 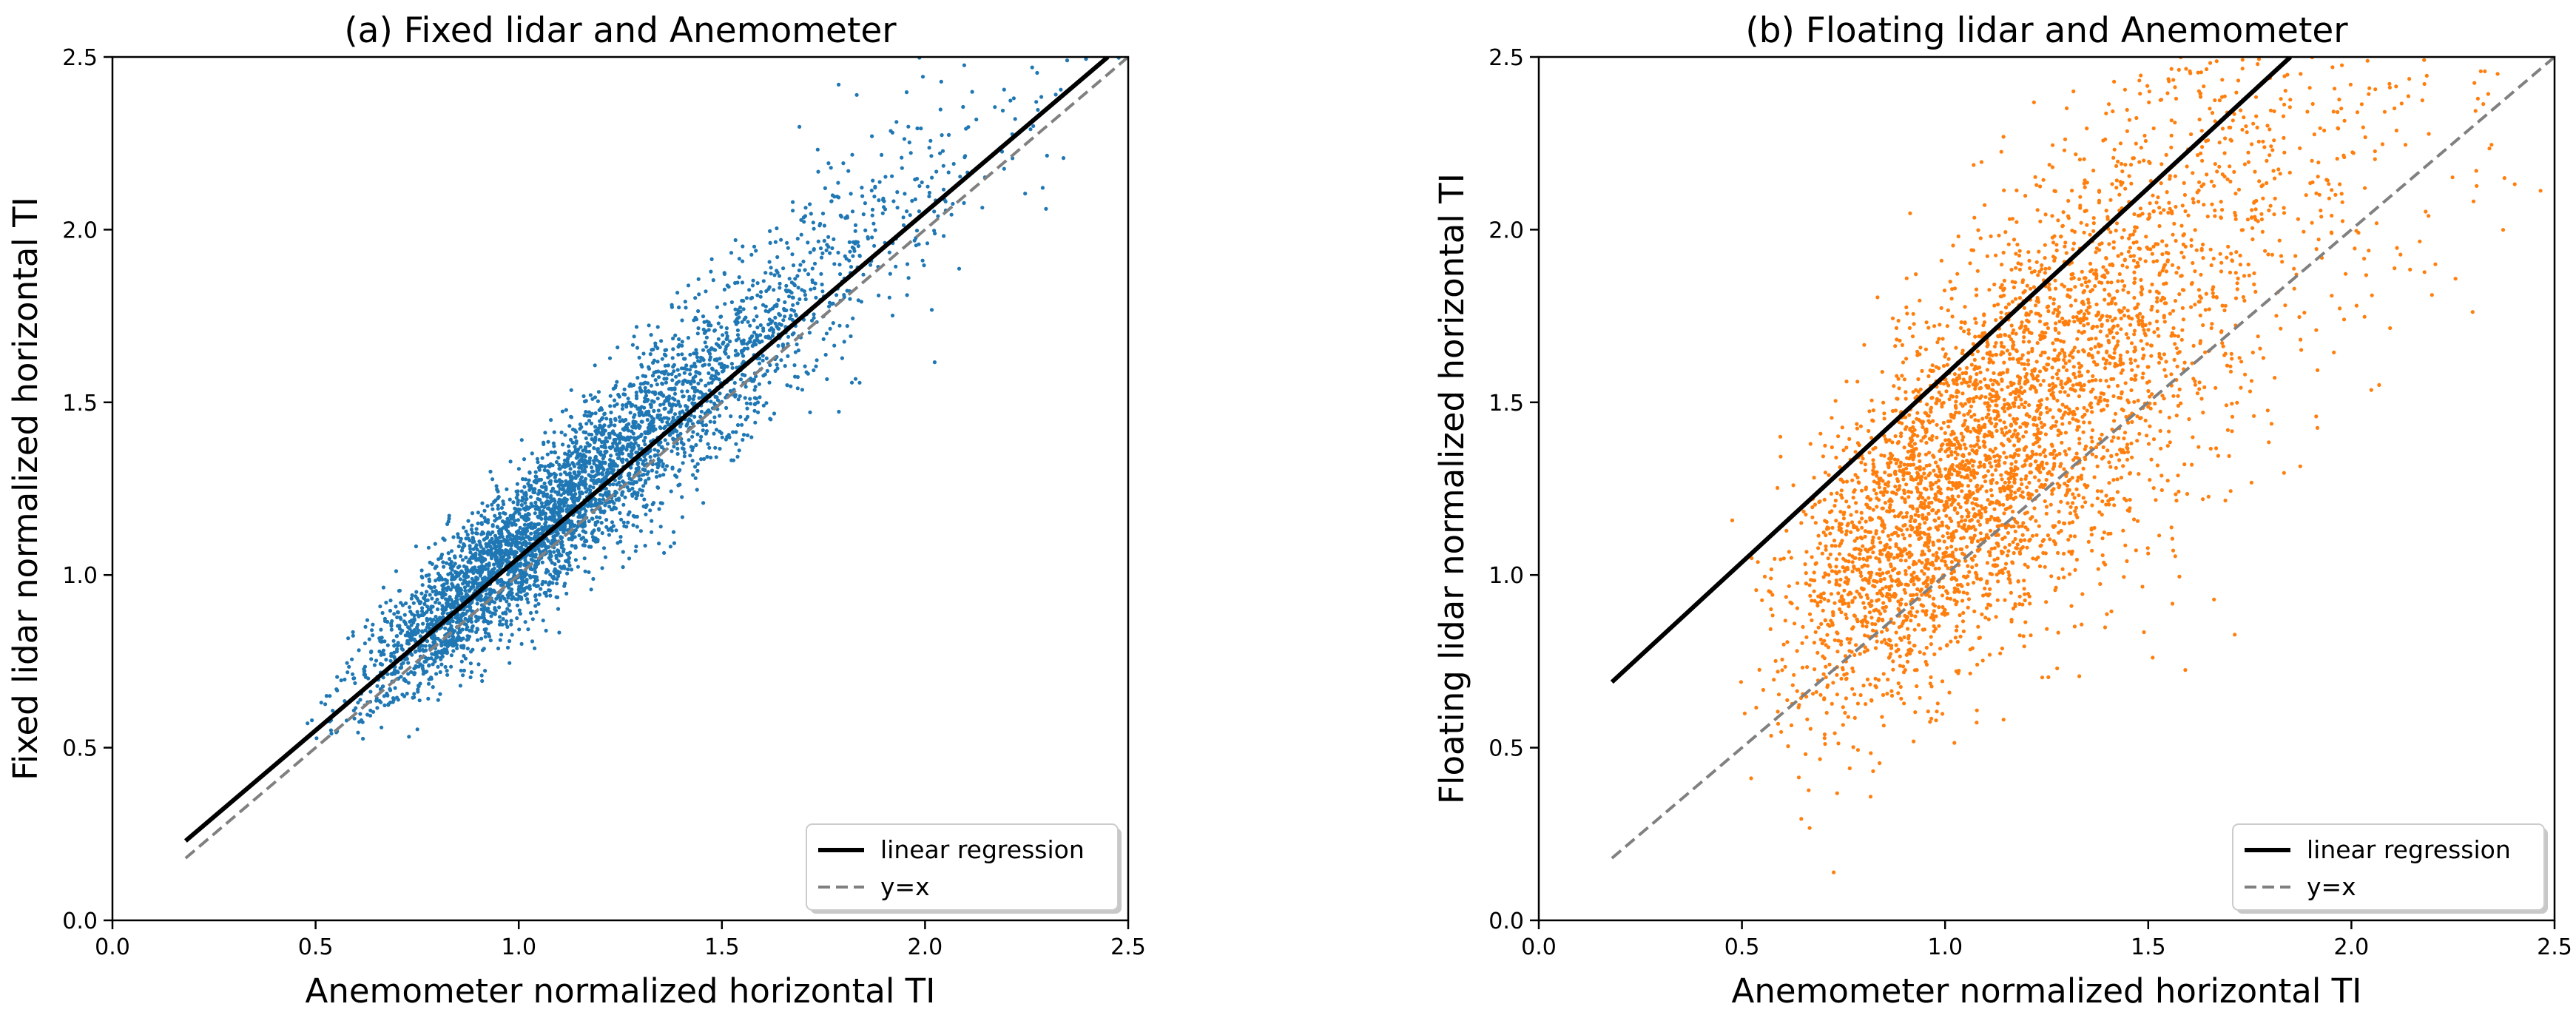 What do you see at coordinates (962, 867) in the screenshot?
I see `legend-box` at bounding box center [962, 867].